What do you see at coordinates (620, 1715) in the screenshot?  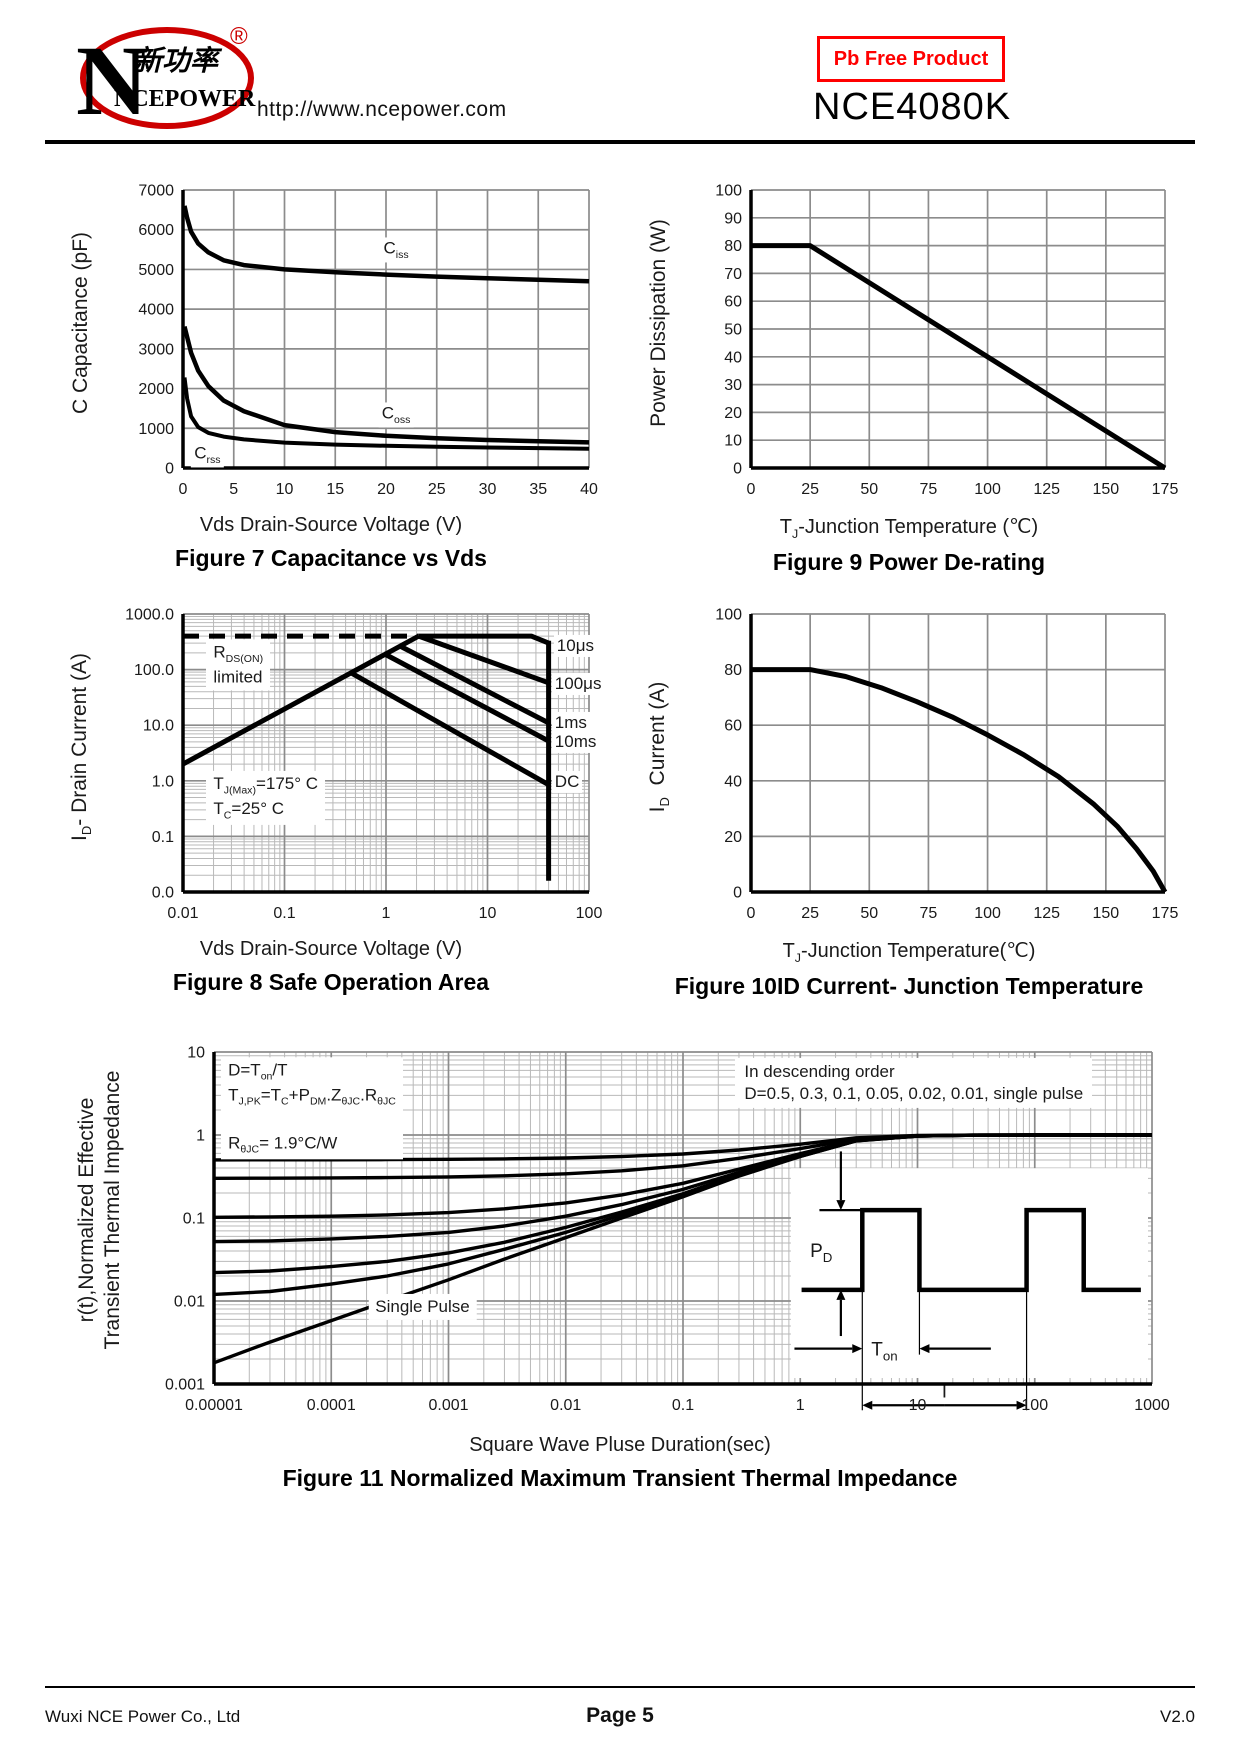 I see `page-number: Page 5` at bounding box center [620, 1715].